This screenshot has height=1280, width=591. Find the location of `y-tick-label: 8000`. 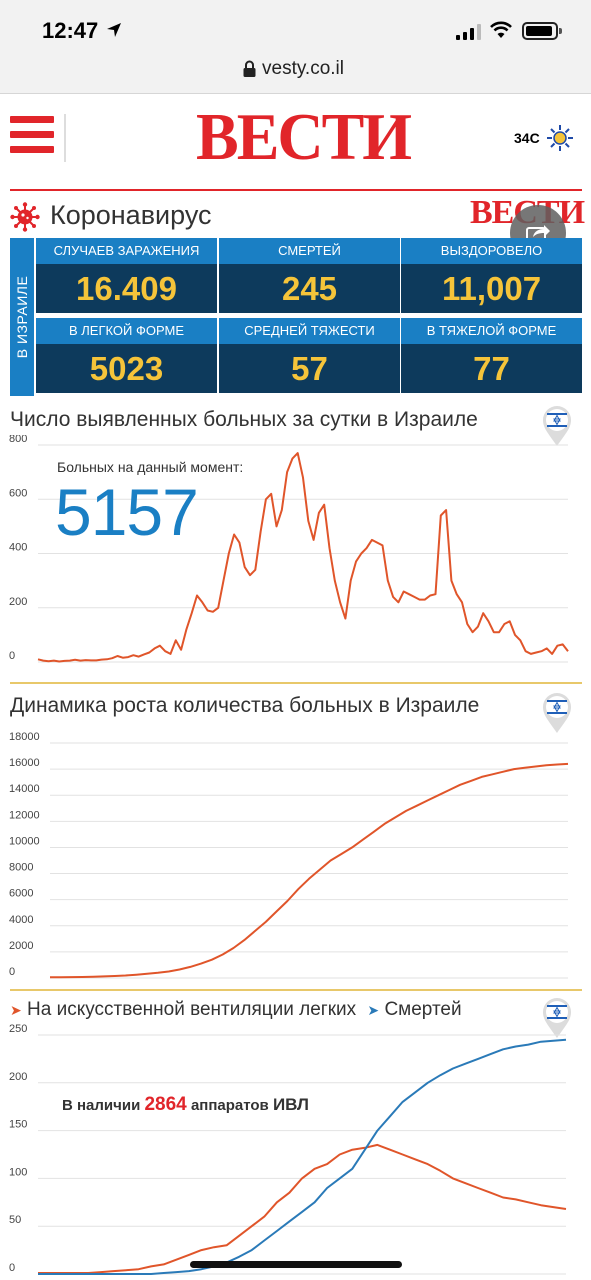

y-tick-label: 8000 is located at coordinates (21, 868).